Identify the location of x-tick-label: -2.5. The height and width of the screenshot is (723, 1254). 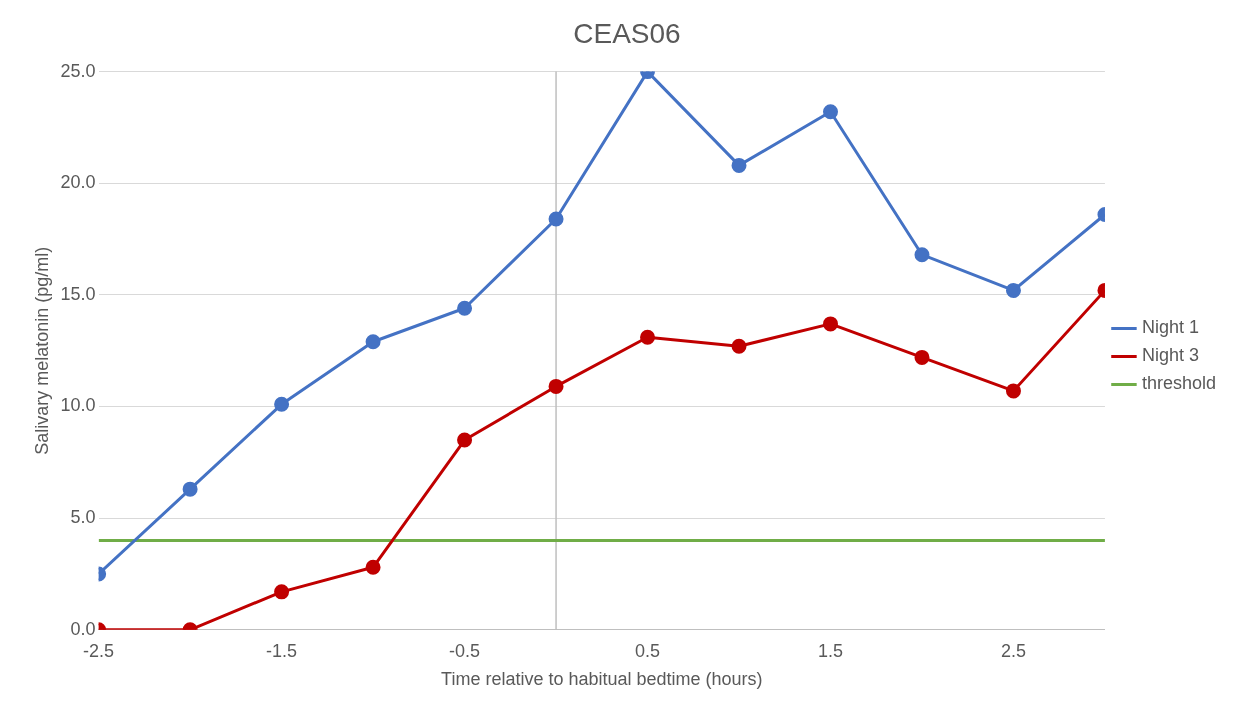
(99, 650).